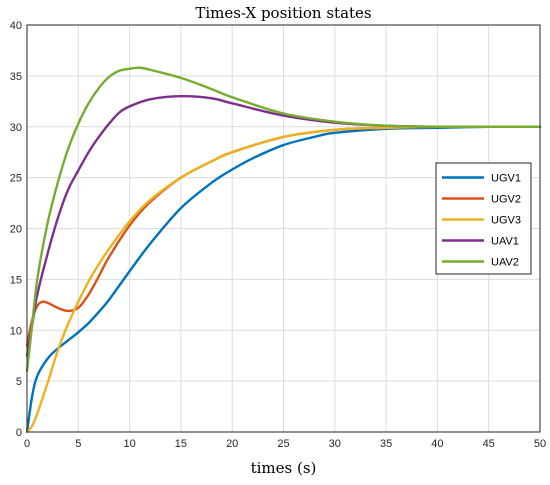  Describe the element at coordinates (27, 444) in the screenshot. I see `x-tick-label: 0` at that location.